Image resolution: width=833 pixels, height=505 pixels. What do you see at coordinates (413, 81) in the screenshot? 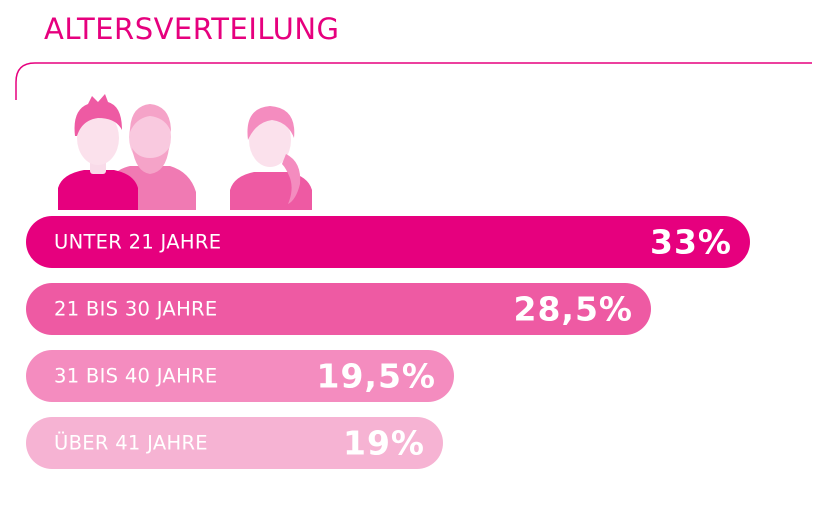
I see `title-rule` at bounding box center [413, 81].